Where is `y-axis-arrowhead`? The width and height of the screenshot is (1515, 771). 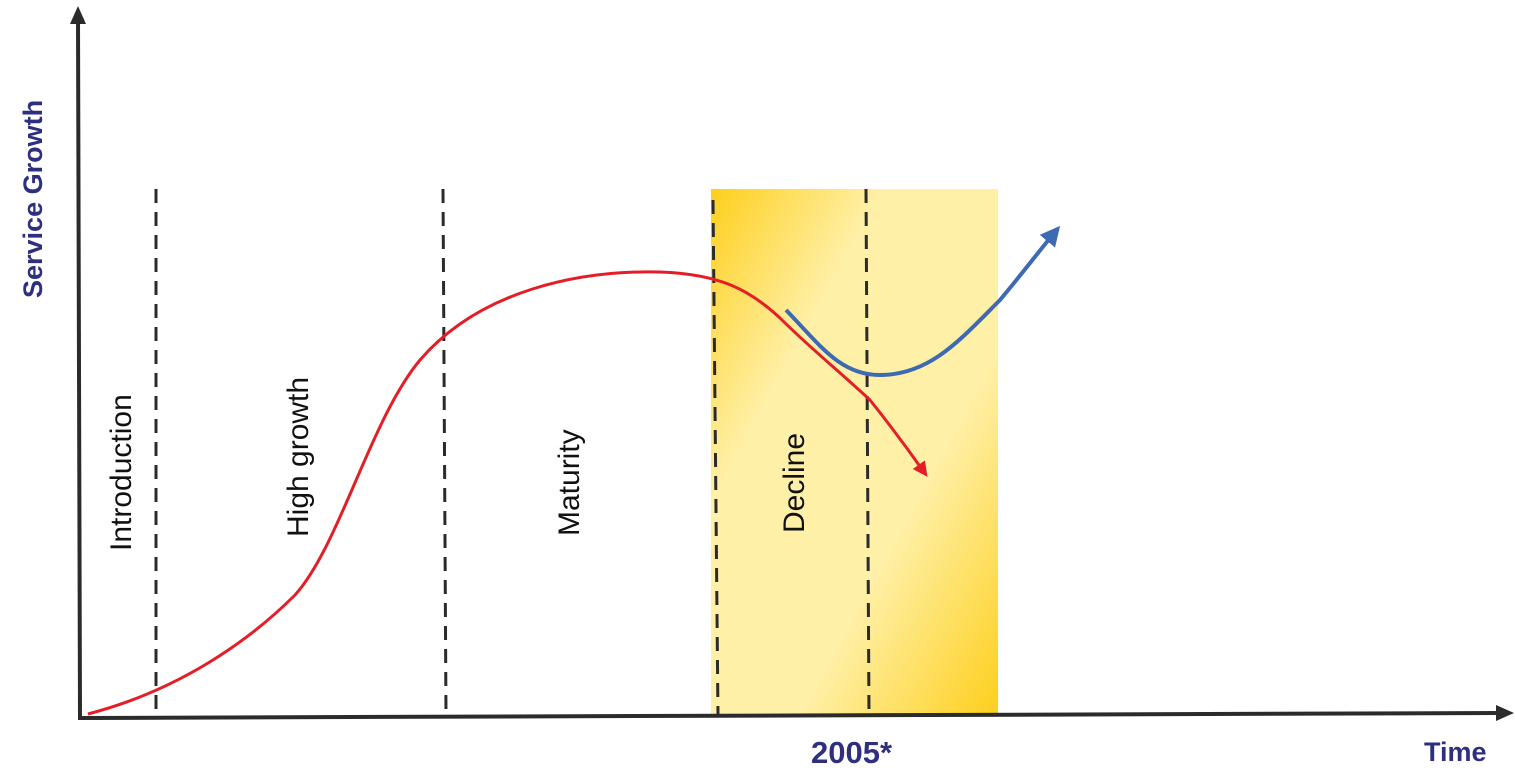 y-axis-arrowhead is located at coordinates (78, 15).